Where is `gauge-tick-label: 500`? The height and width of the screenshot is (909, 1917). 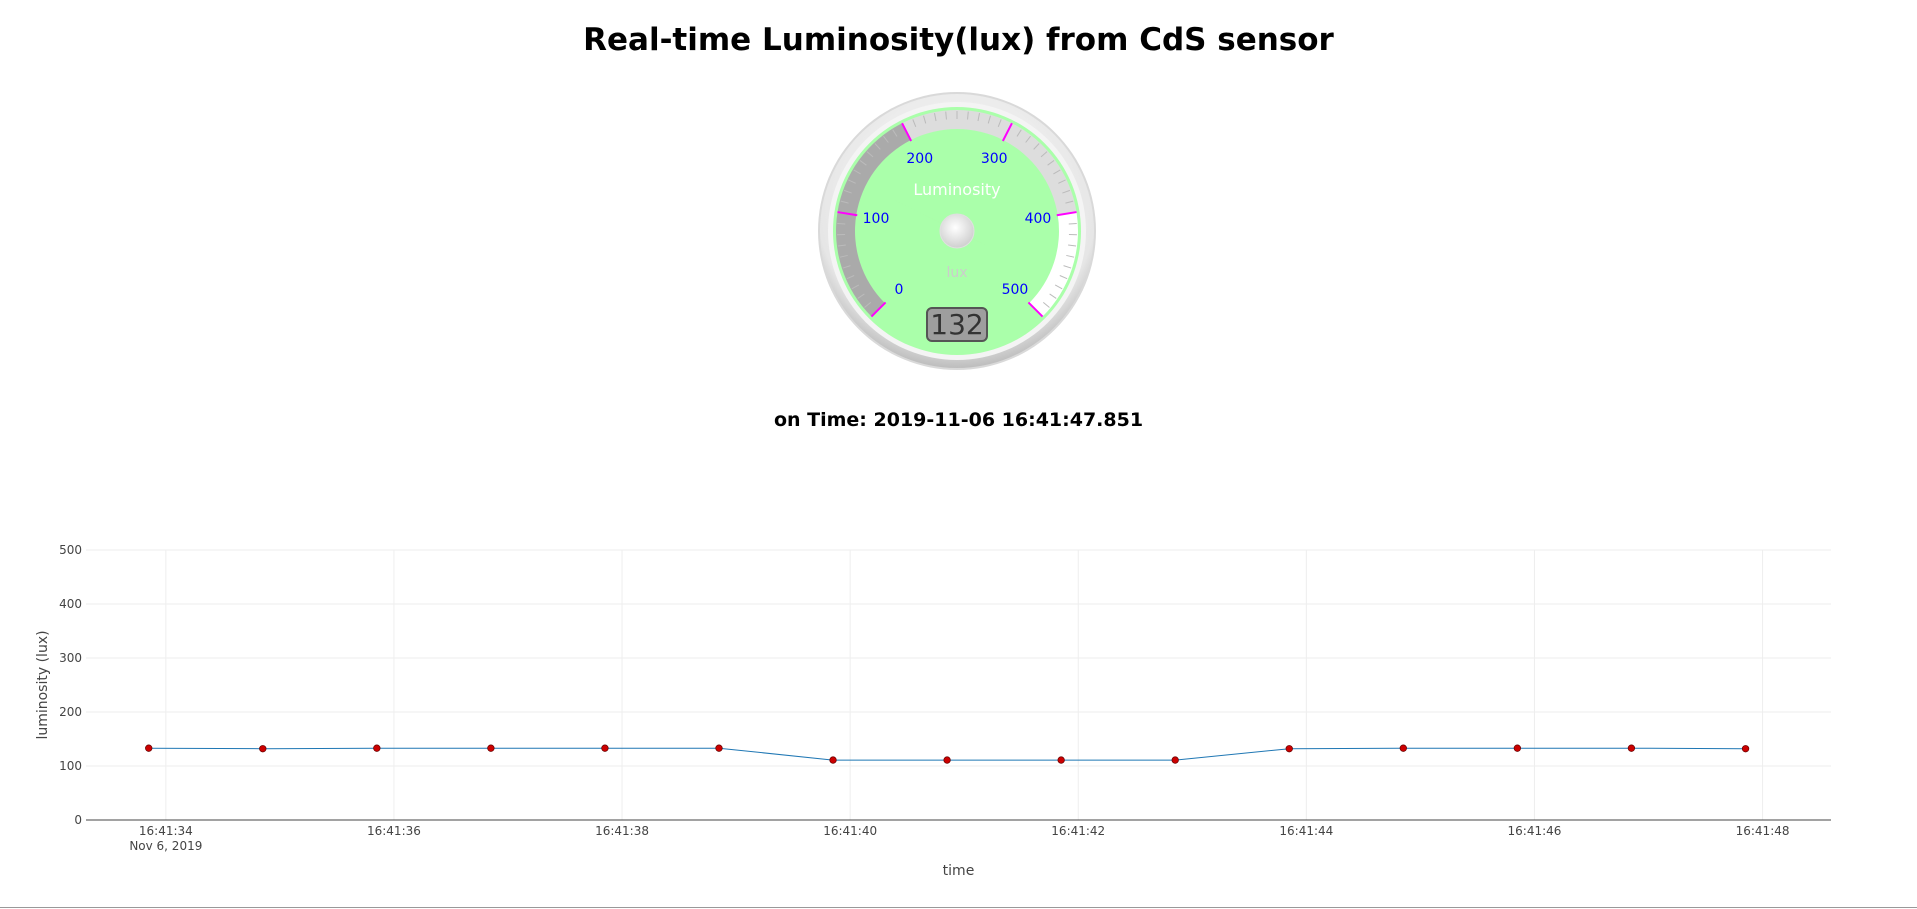 gauge-tick-label: 500 is located at coordinates (1015, 290).